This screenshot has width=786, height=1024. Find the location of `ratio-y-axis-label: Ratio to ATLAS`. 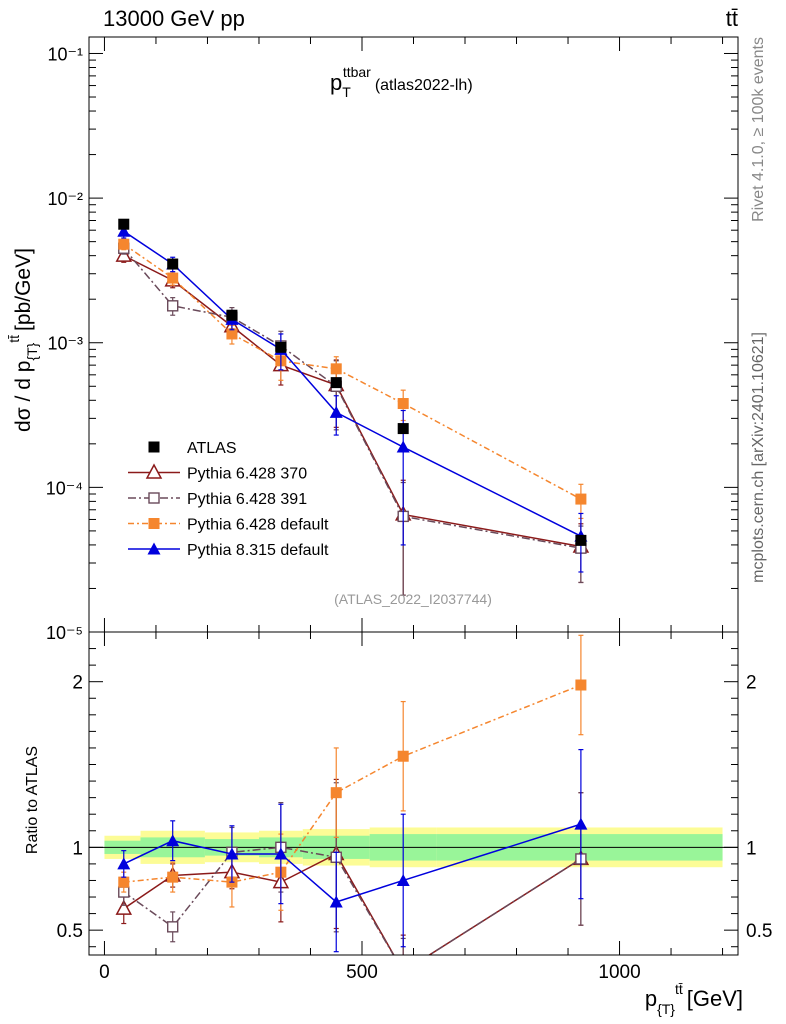

ratio-y-axis-label: Ratio to ATLAS is located at coordinates (32, 800).